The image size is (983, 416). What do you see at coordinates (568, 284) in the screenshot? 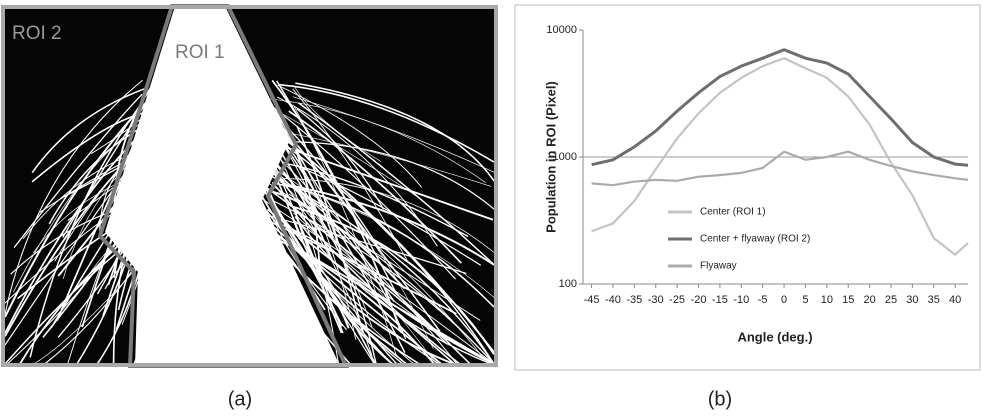
I see `y-tick-label: 100` at bounding box center [568, 284].